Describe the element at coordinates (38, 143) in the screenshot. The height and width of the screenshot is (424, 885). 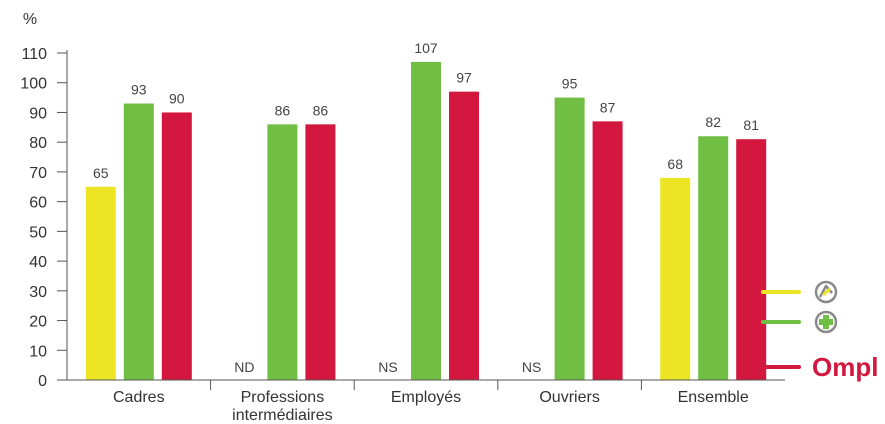
I see `y-tick-label: 80` at that location.